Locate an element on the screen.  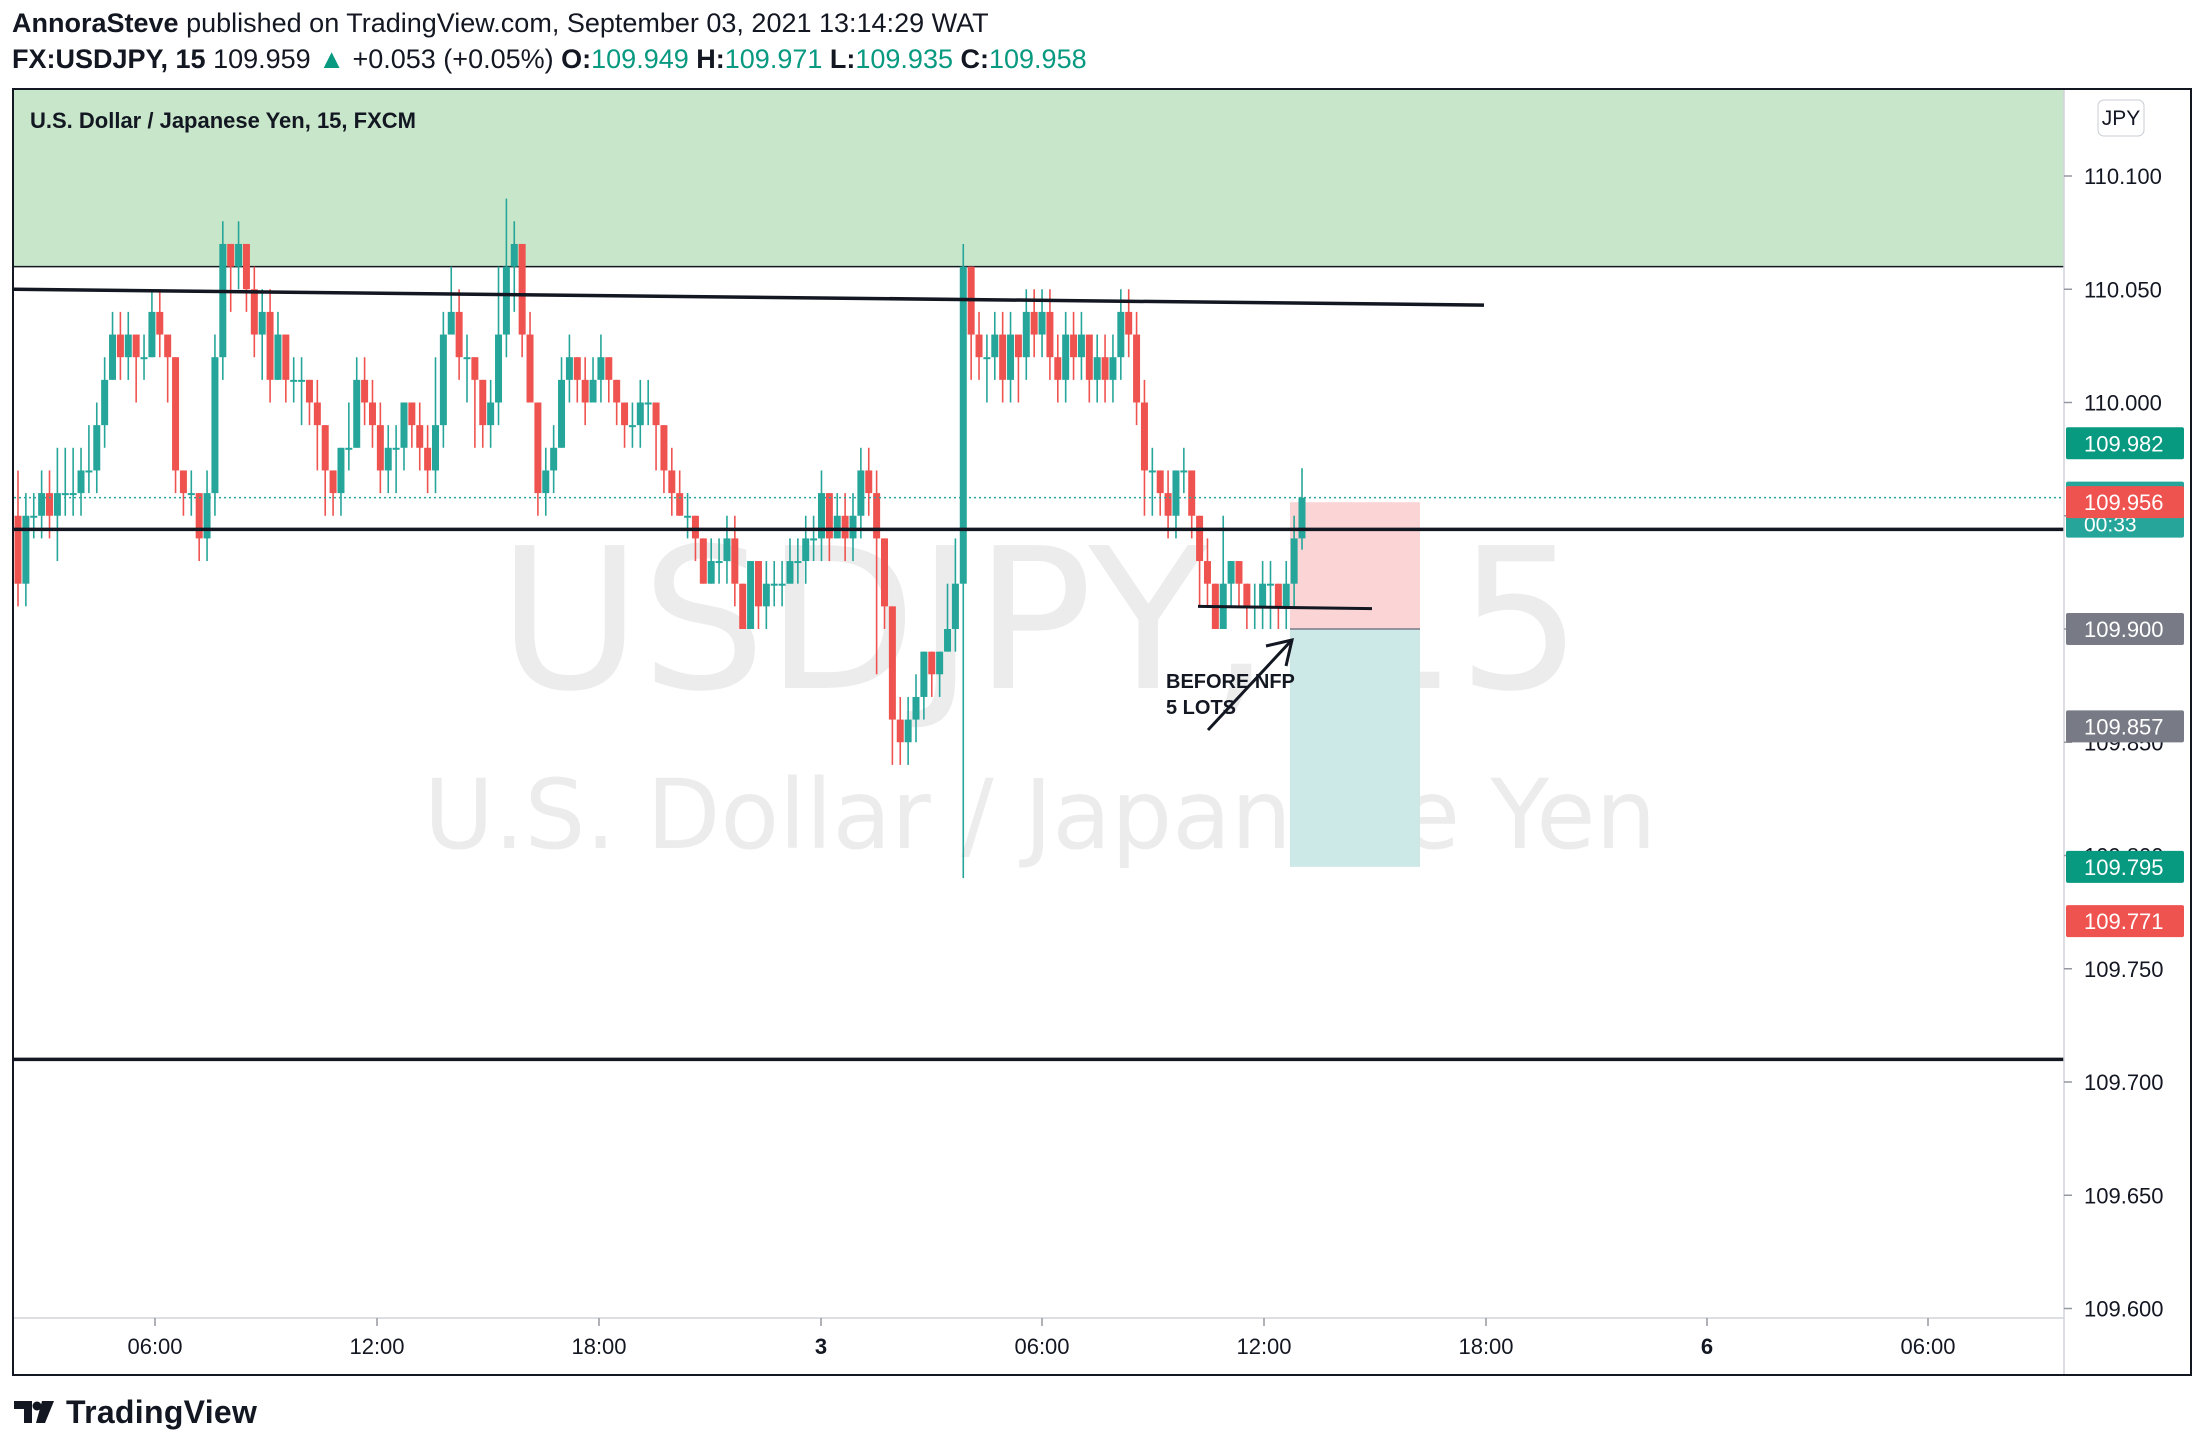
time-axis: 06:00 12:00 18:00 3 06:00 12:00 18:00 6 06:00 is located at coordinates (1039, 1338).